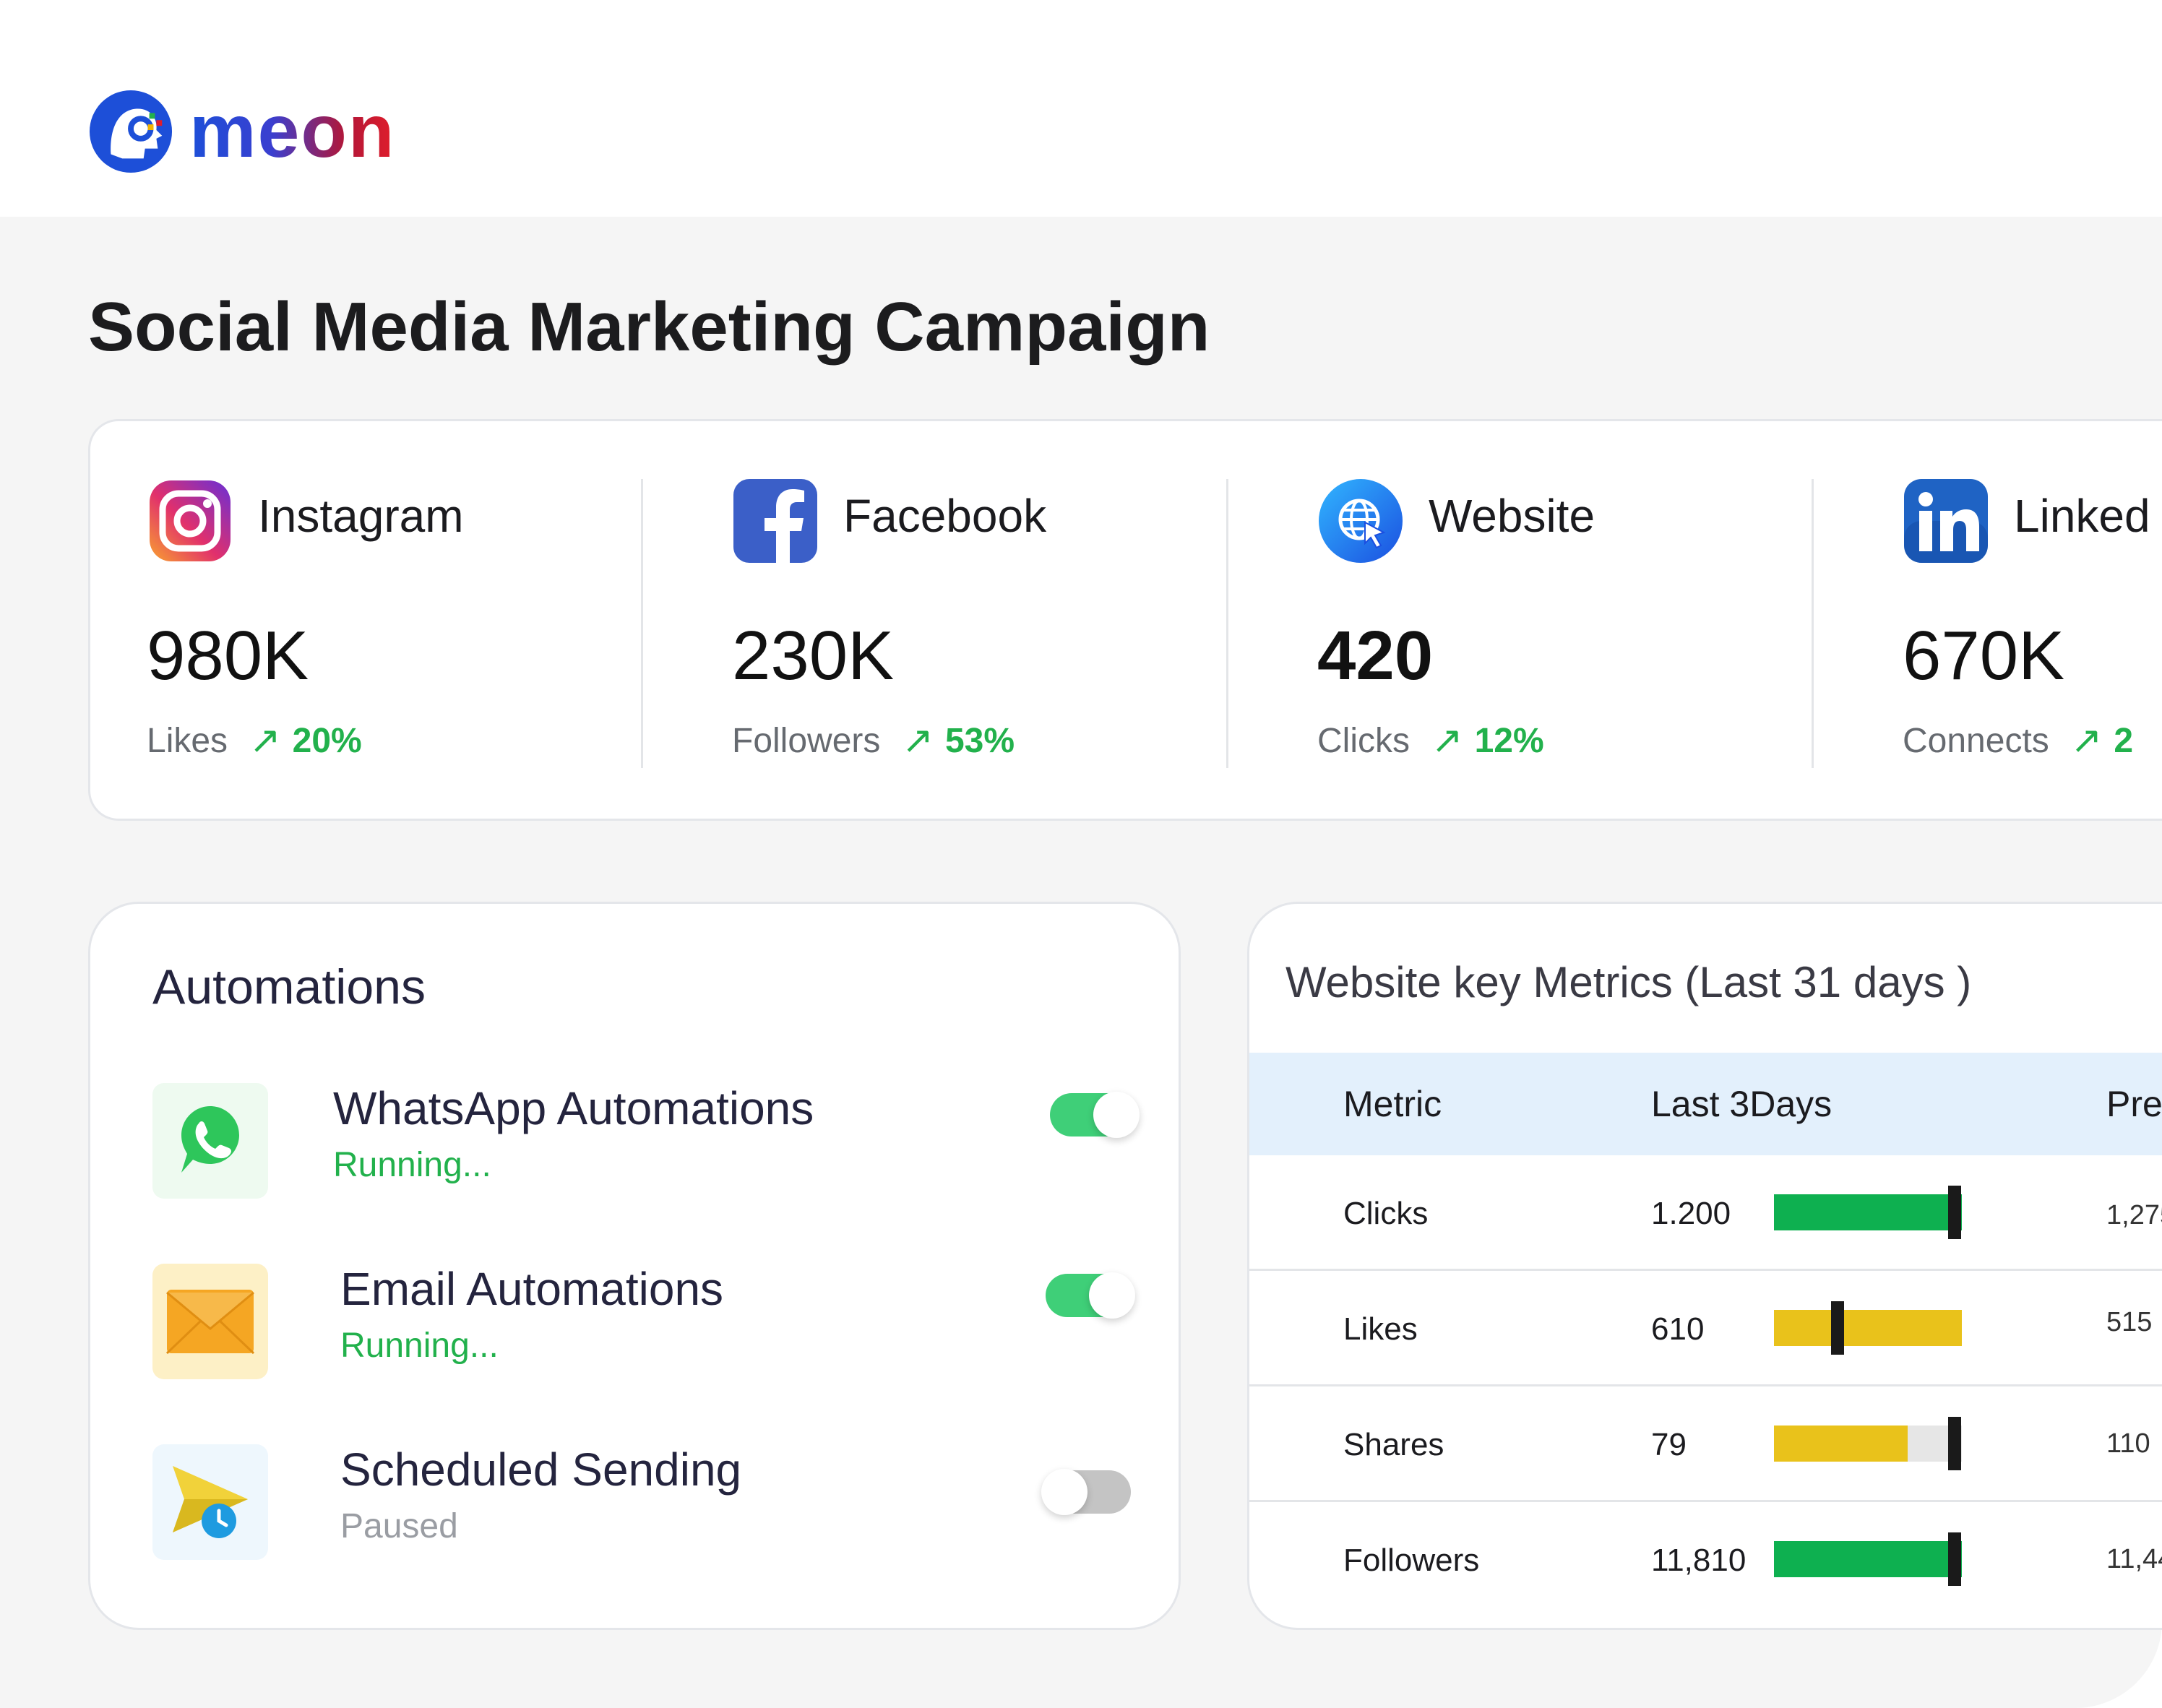  I want to click on scheduled-send-icon, so click(210, 1502).